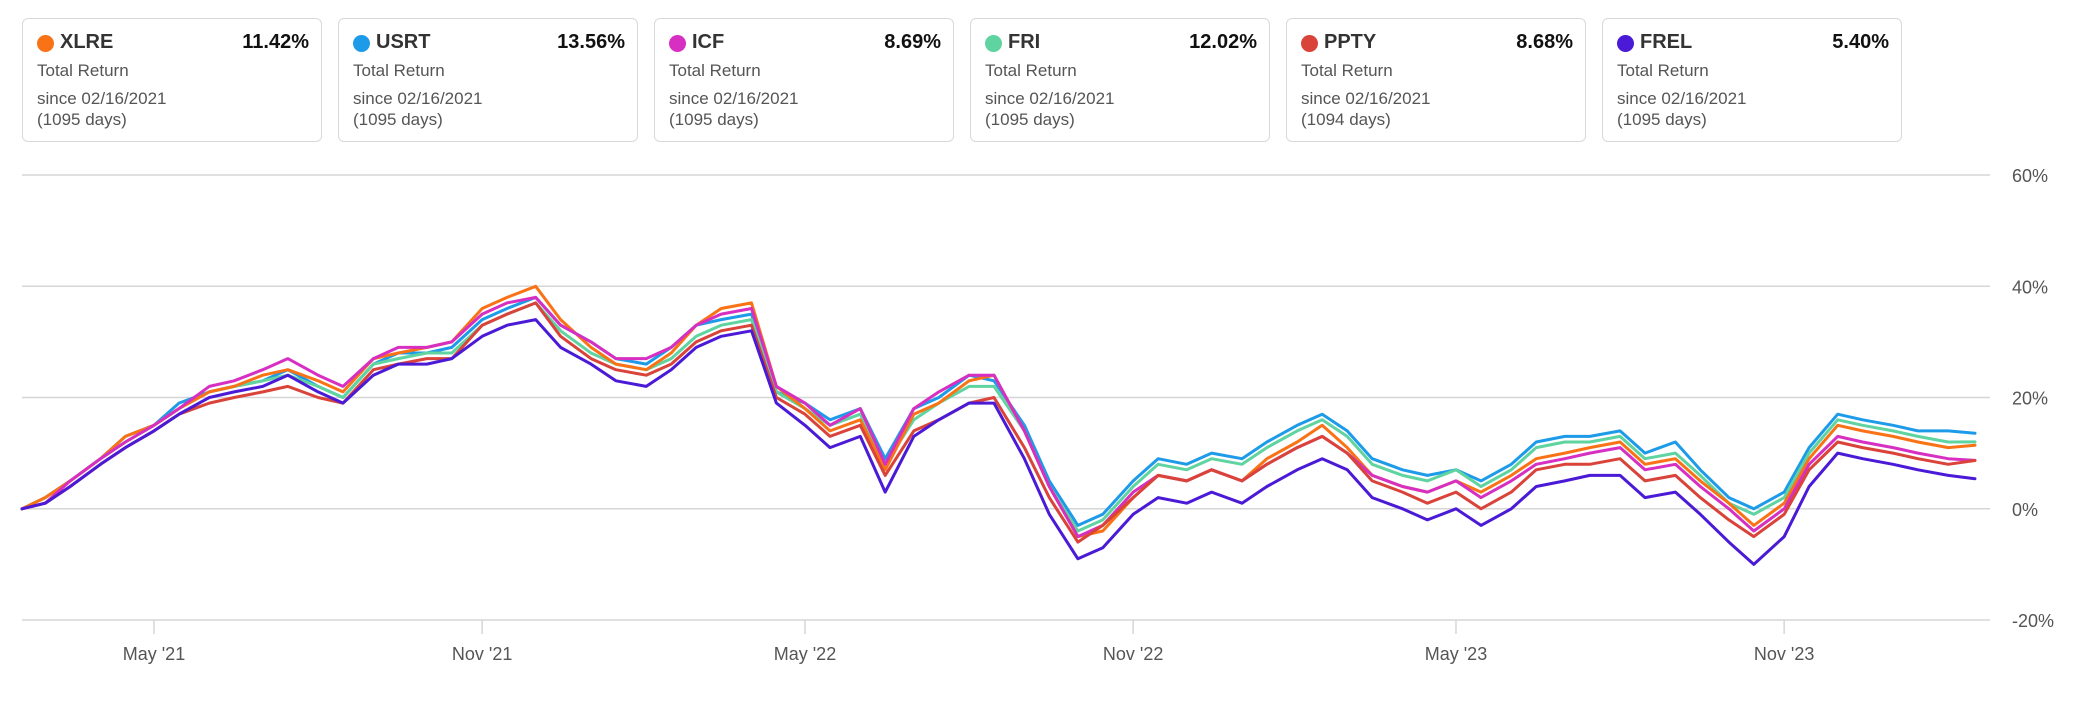  Describe the element at coordinates (1346, 119) in the screenshot. I see `card-day-count: (1094 days)` at that location.